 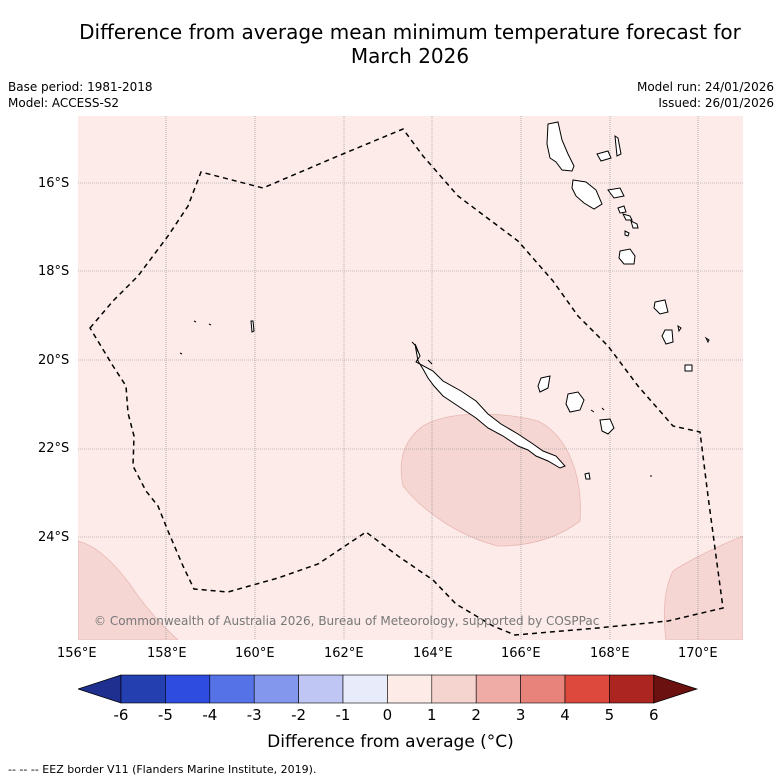 I want to click on loyalty-islets, so click(x=597, y=410).